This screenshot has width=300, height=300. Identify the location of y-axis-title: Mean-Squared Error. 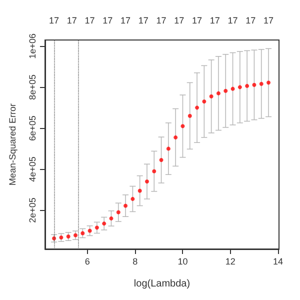
(13, 144).